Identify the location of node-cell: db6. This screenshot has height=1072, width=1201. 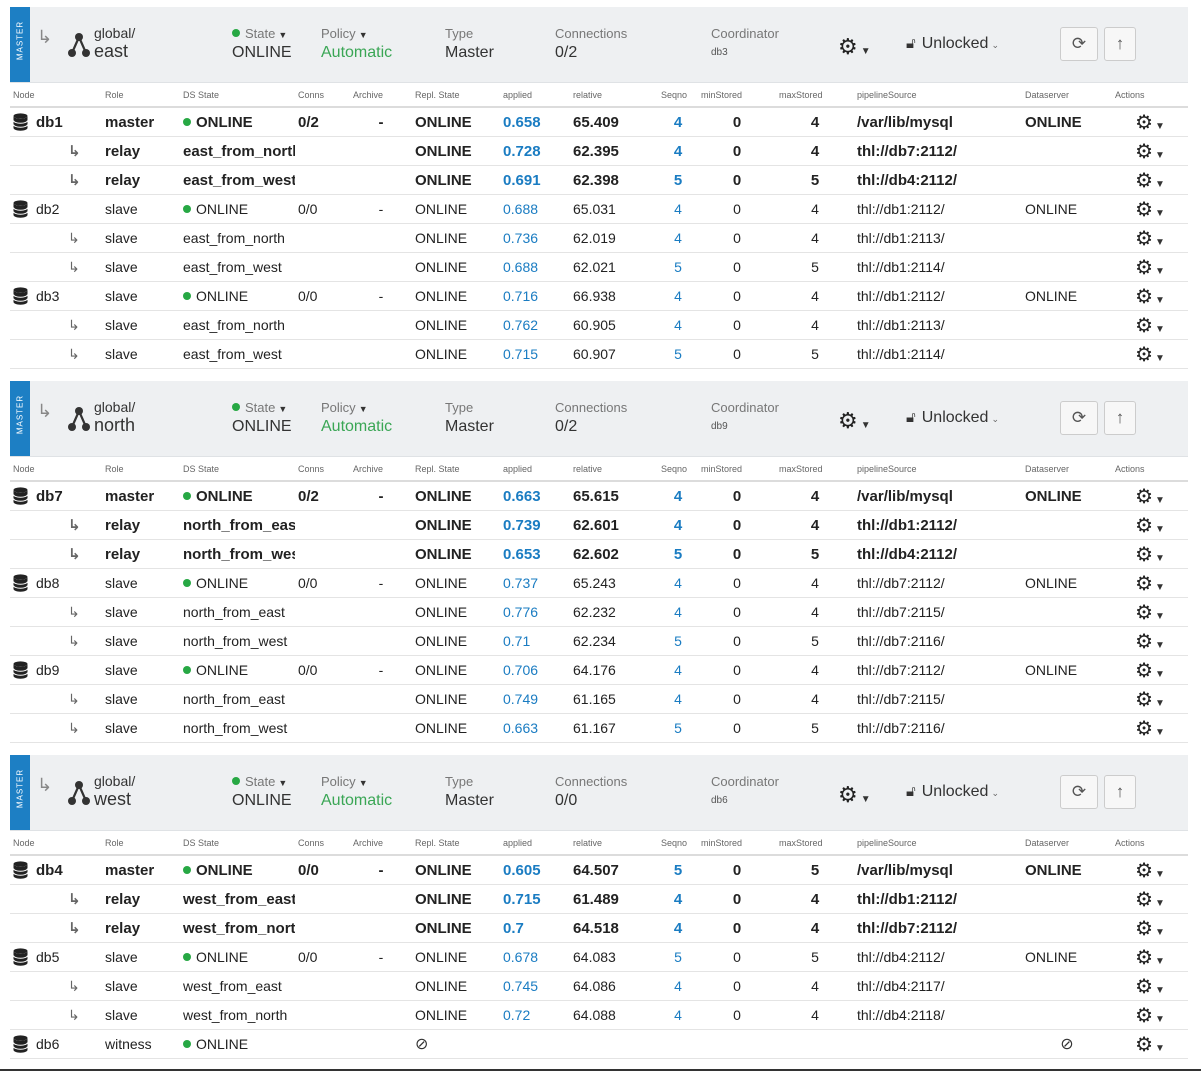
(56, 1044).